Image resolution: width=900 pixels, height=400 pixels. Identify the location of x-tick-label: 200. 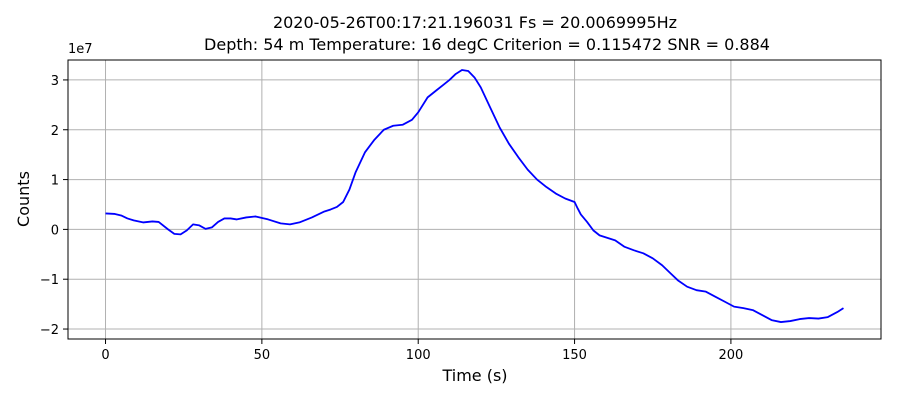
(730, 355).